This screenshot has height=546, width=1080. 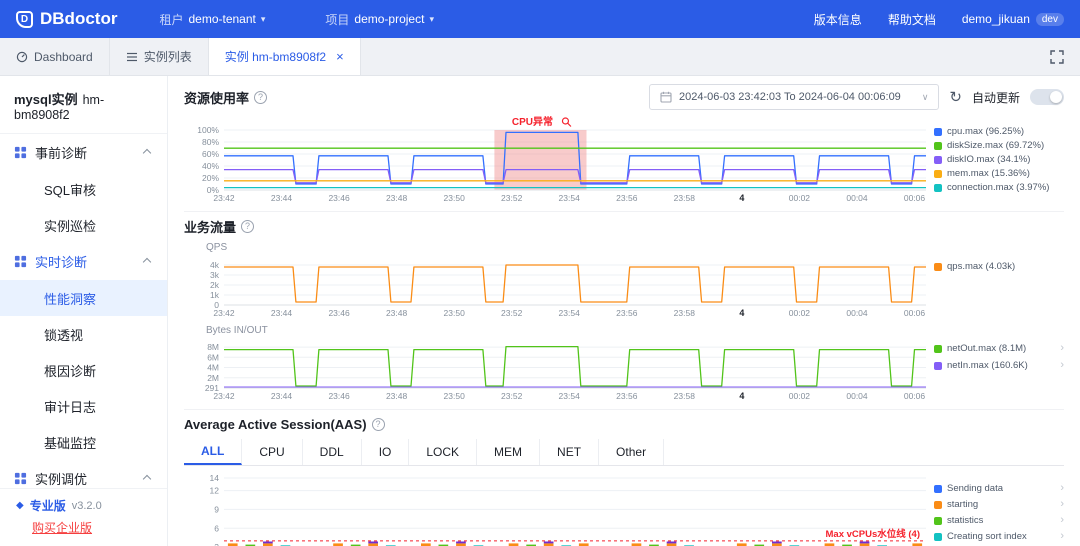 I want to click on auto-update-toggle, so click(x=1047, y=97).